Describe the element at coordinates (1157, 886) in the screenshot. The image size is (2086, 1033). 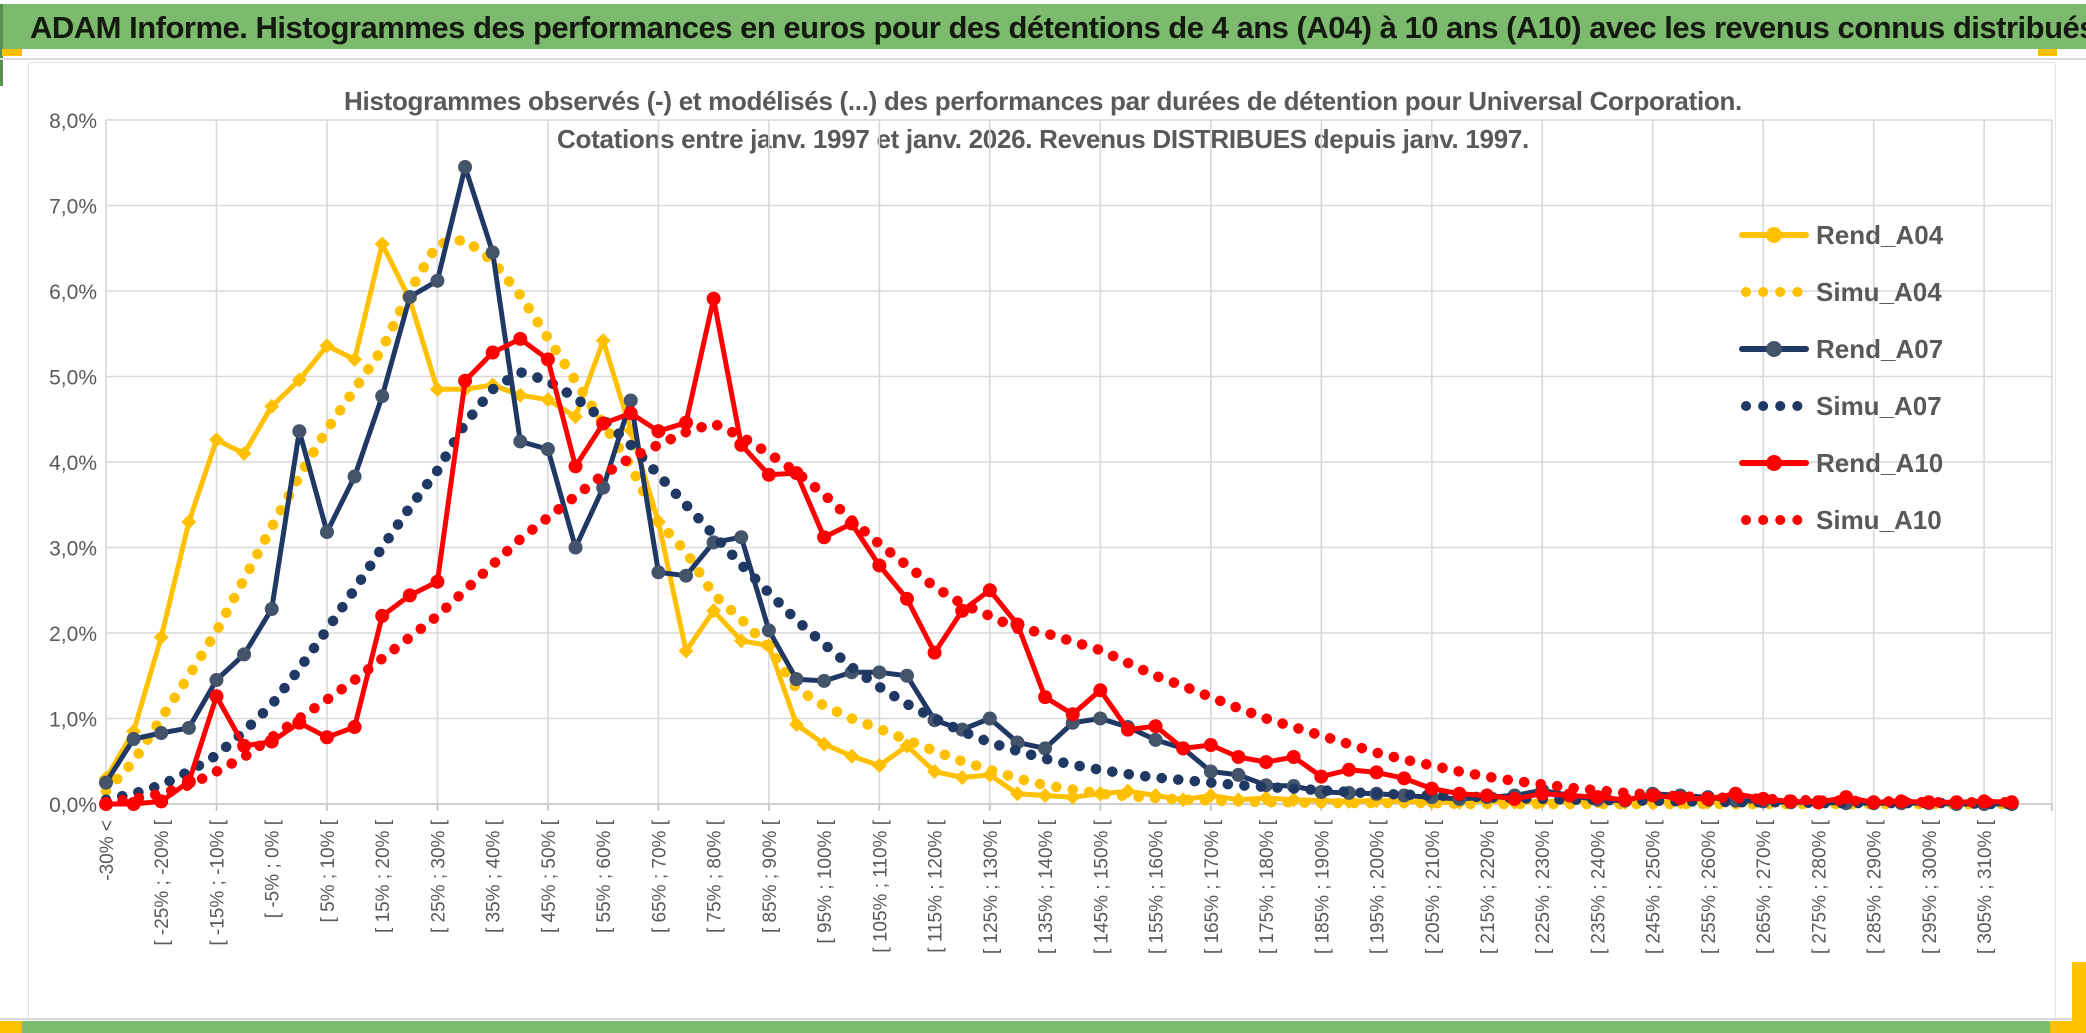
I see `x-tick-label: [ 155% ; 160% [` at that location.